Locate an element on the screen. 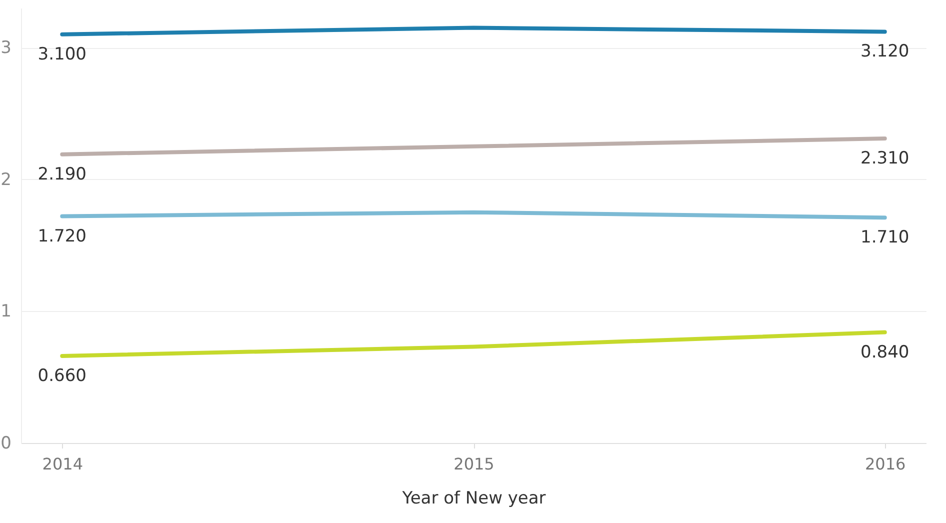 Image resolution: width=946 pixels, height=523 pixels. y-tick-label: 1 is located at coordinates (6, 312).